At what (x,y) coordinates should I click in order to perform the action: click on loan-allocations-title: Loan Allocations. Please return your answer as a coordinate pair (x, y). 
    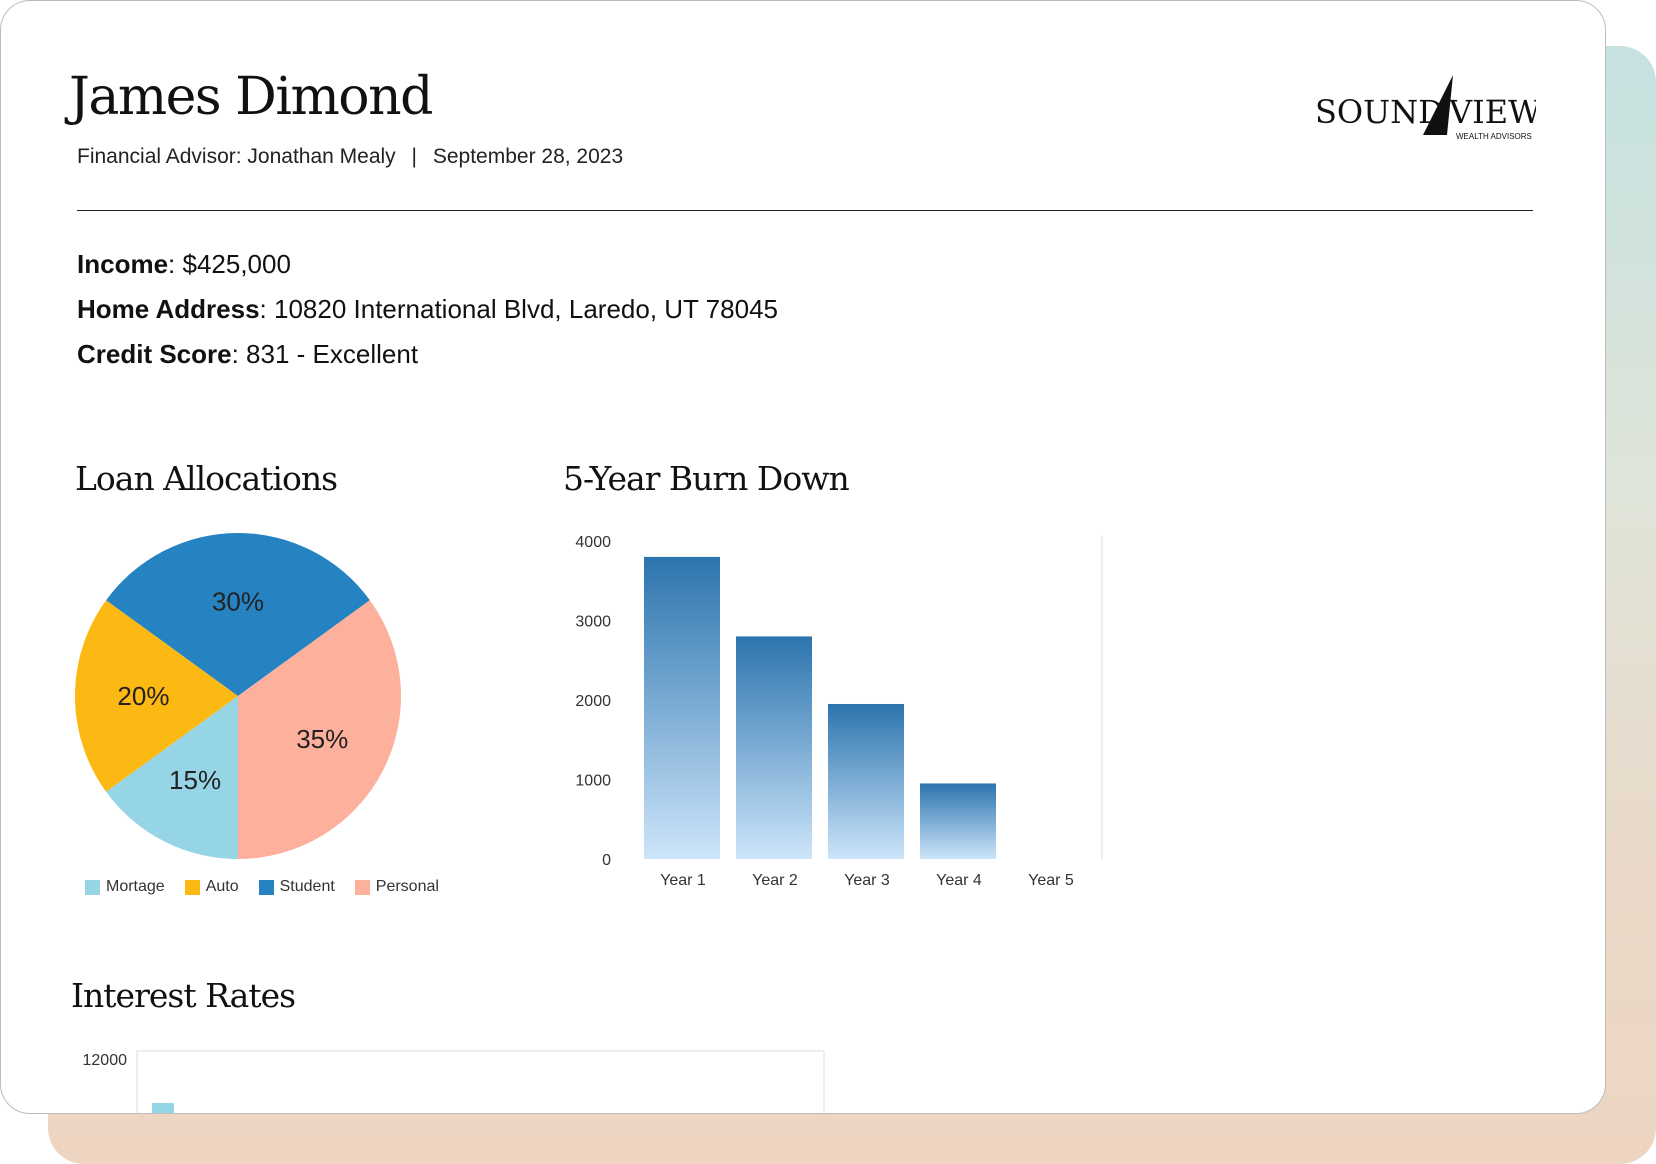
    Looking at the image, I should click on (206, 478).